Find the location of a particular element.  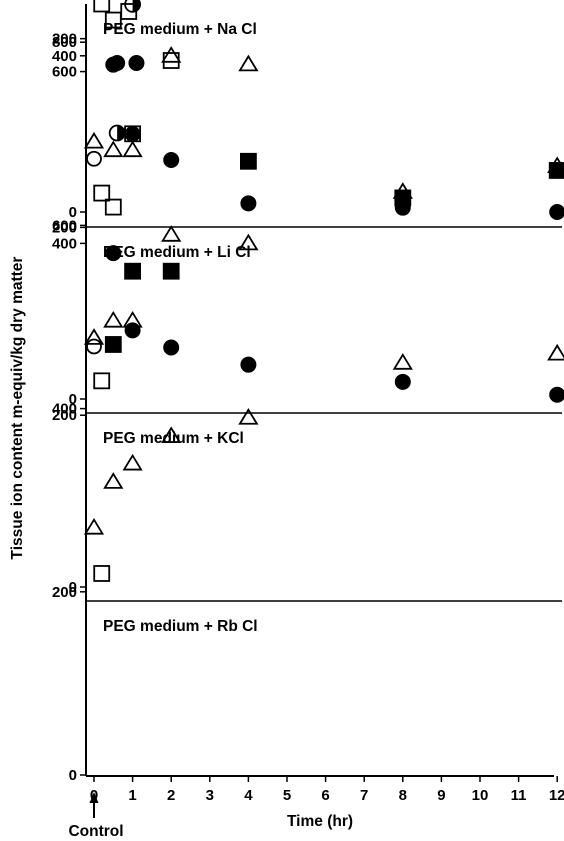

panel-title: PEG medium + Na Cl is located at coordinates (180, 29).